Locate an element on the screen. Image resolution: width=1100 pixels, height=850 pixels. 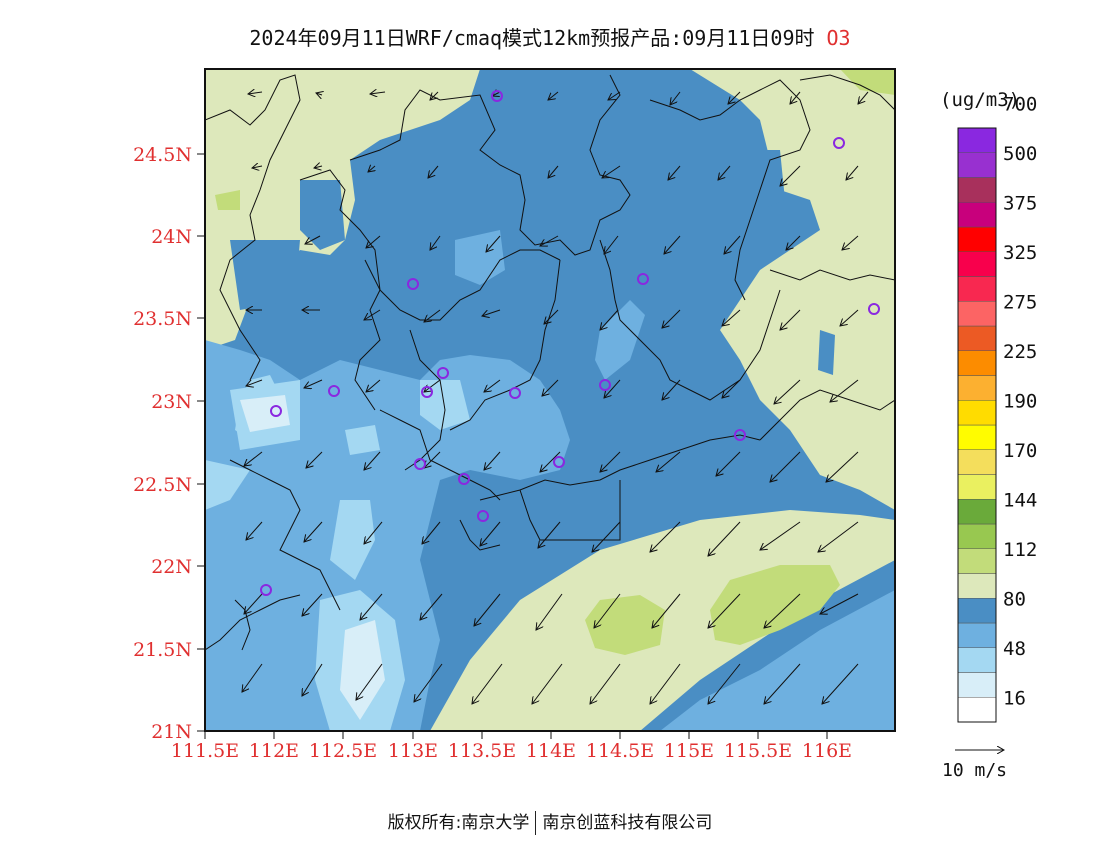
colorbar-label: 144 is located at coordinates (1020, 500).